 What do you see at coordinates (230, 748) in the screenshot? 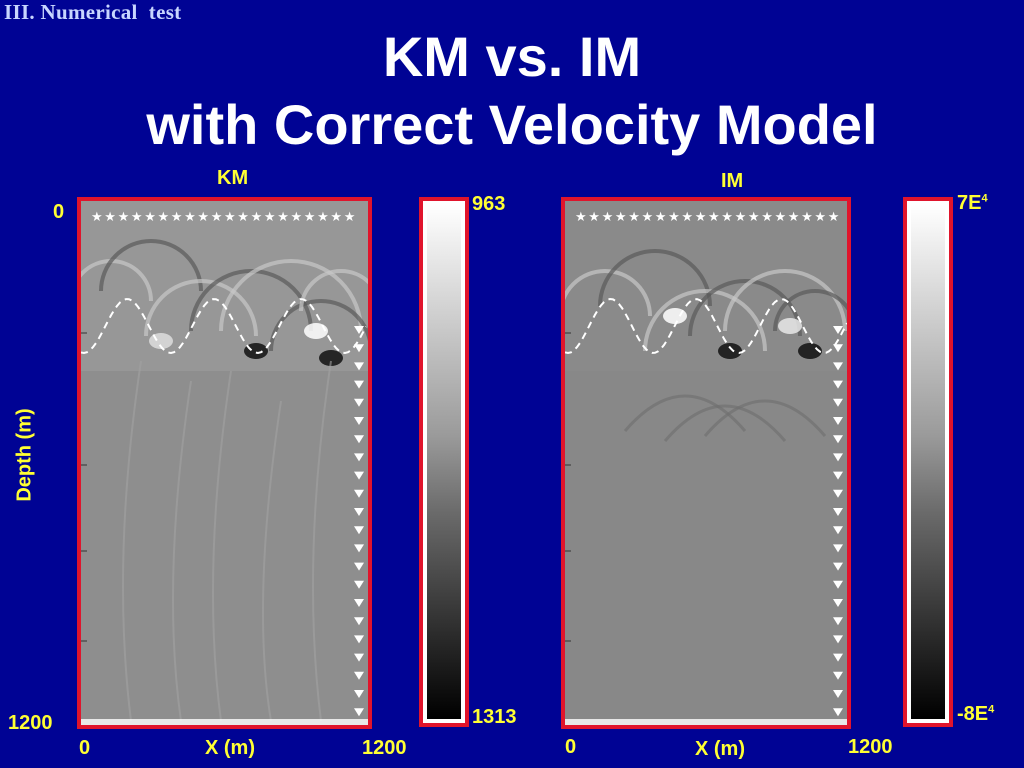
I see `km-x-axis-label: X (m)` at bounding box center [230, 748].